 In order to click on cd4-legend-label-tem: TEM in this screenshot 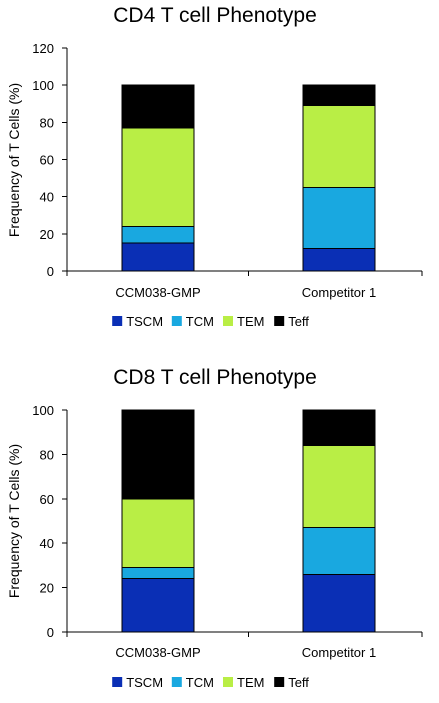, I will do `click(250, 321)`.